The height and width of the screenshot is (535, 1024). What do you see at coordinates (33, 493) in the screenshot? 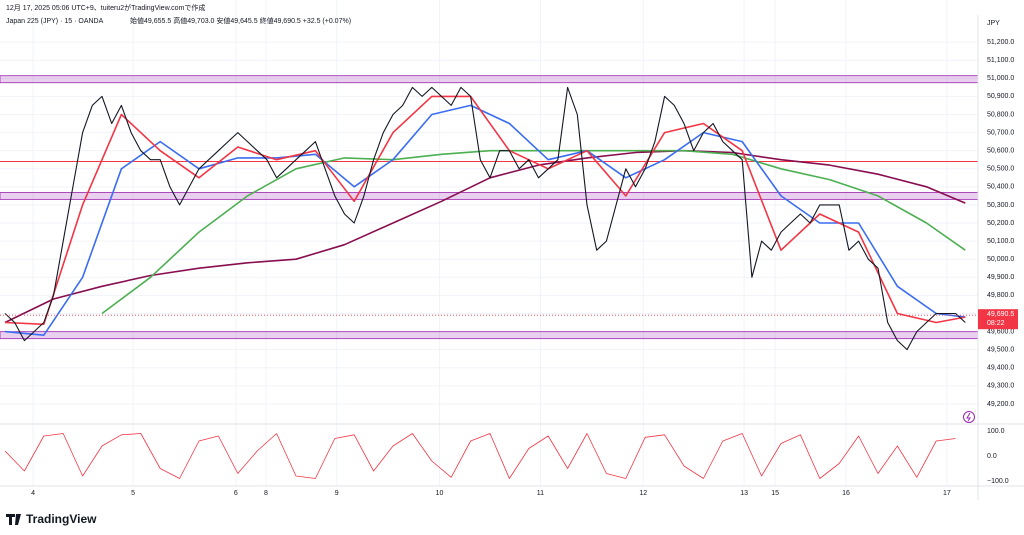
I see `x-tick-label: 4` at bounding box center [33, 493].